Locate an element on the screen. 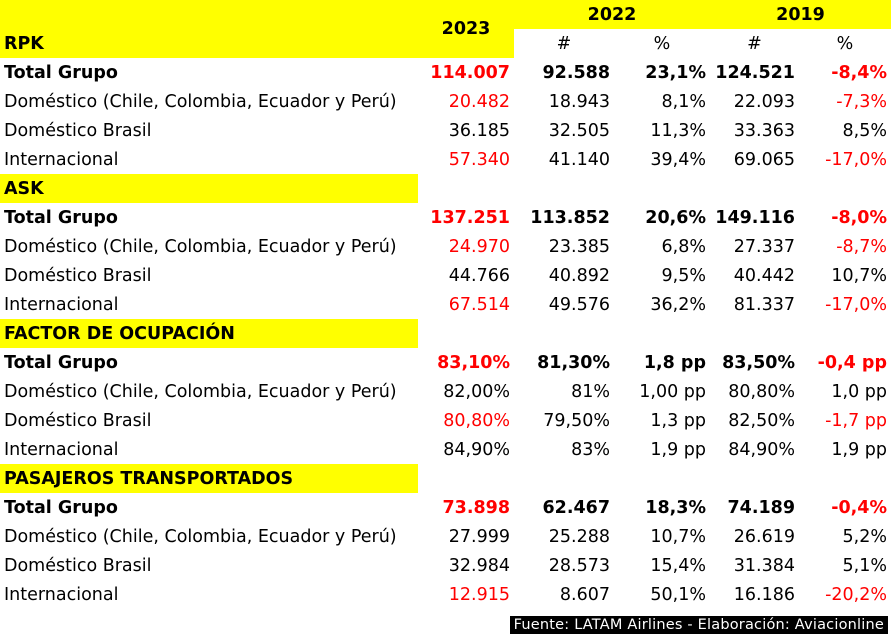 The height and width of the screenshot is (637, 891). value-2022: 23.385 is located at coordinates (579, 246).